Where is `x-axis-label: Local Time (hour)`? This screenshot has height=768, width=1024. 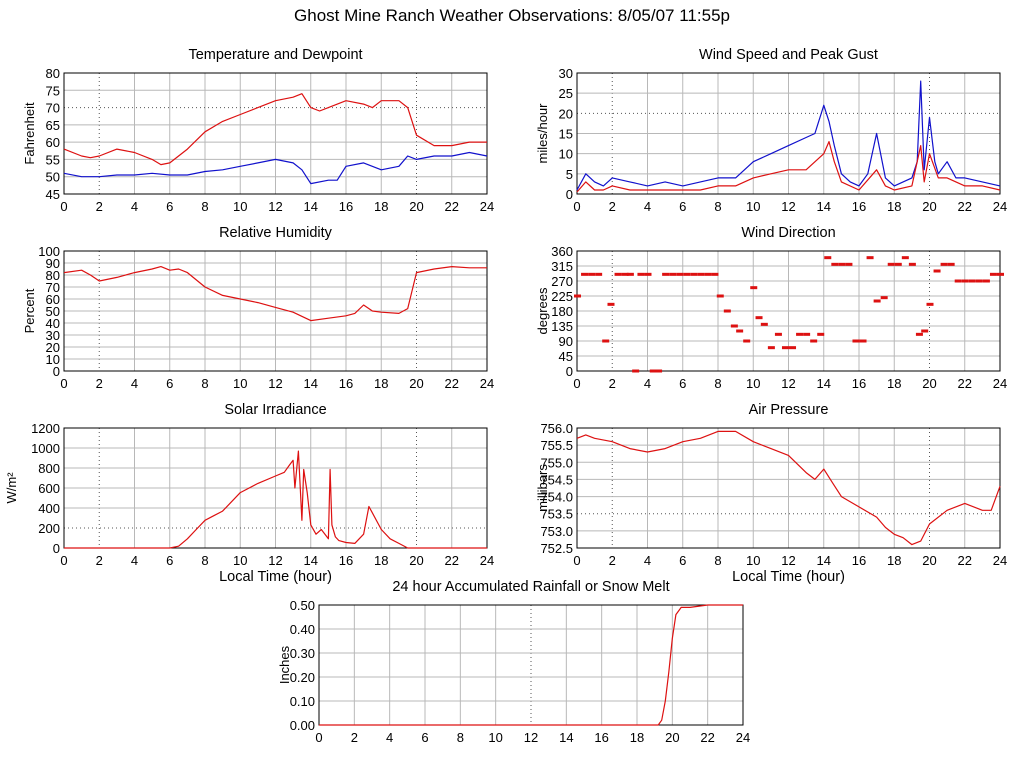 x-axis-label: Local Time (hour) is located at coordinates (788, 577).